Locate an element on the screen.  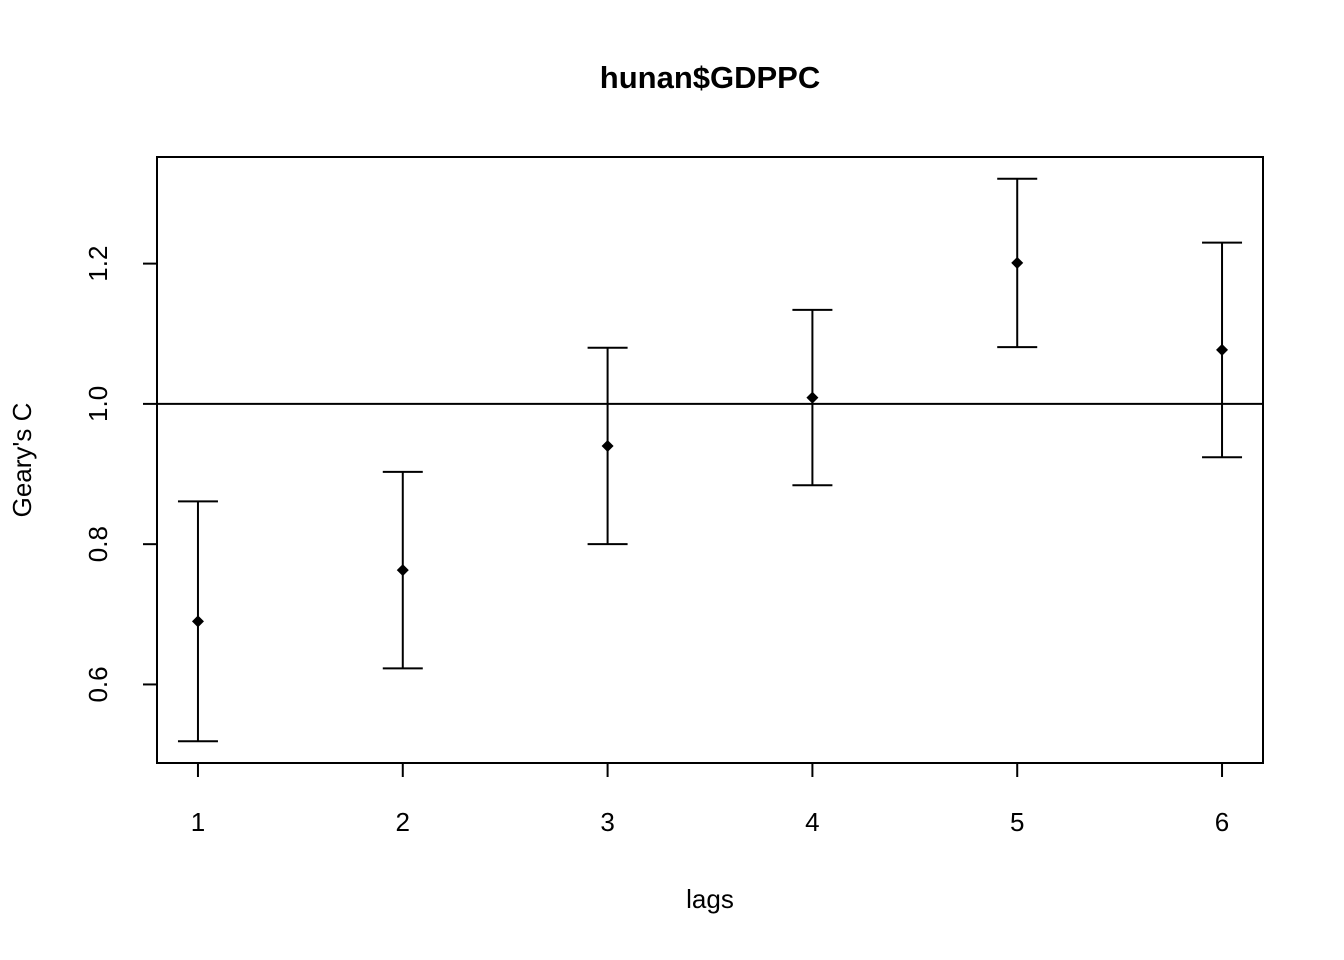
y-tick-label: 1.0 is located at coordinates (98, 404).